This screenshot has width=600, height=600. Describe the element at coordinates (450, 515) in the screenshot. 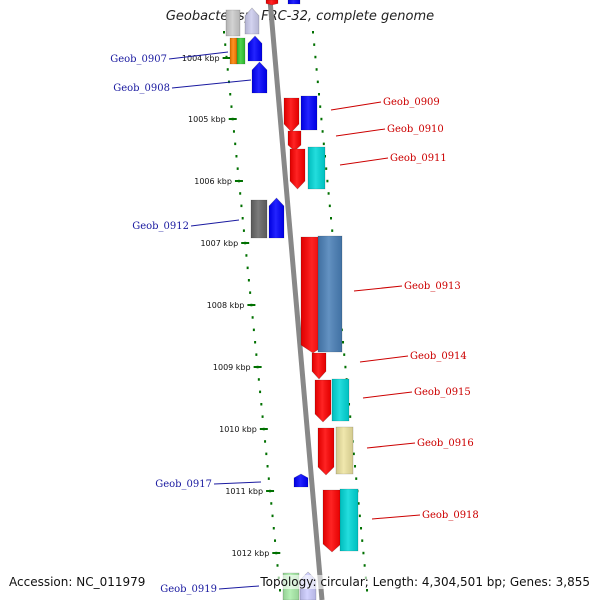

I see `gene-label: Geob_0918` at that location.